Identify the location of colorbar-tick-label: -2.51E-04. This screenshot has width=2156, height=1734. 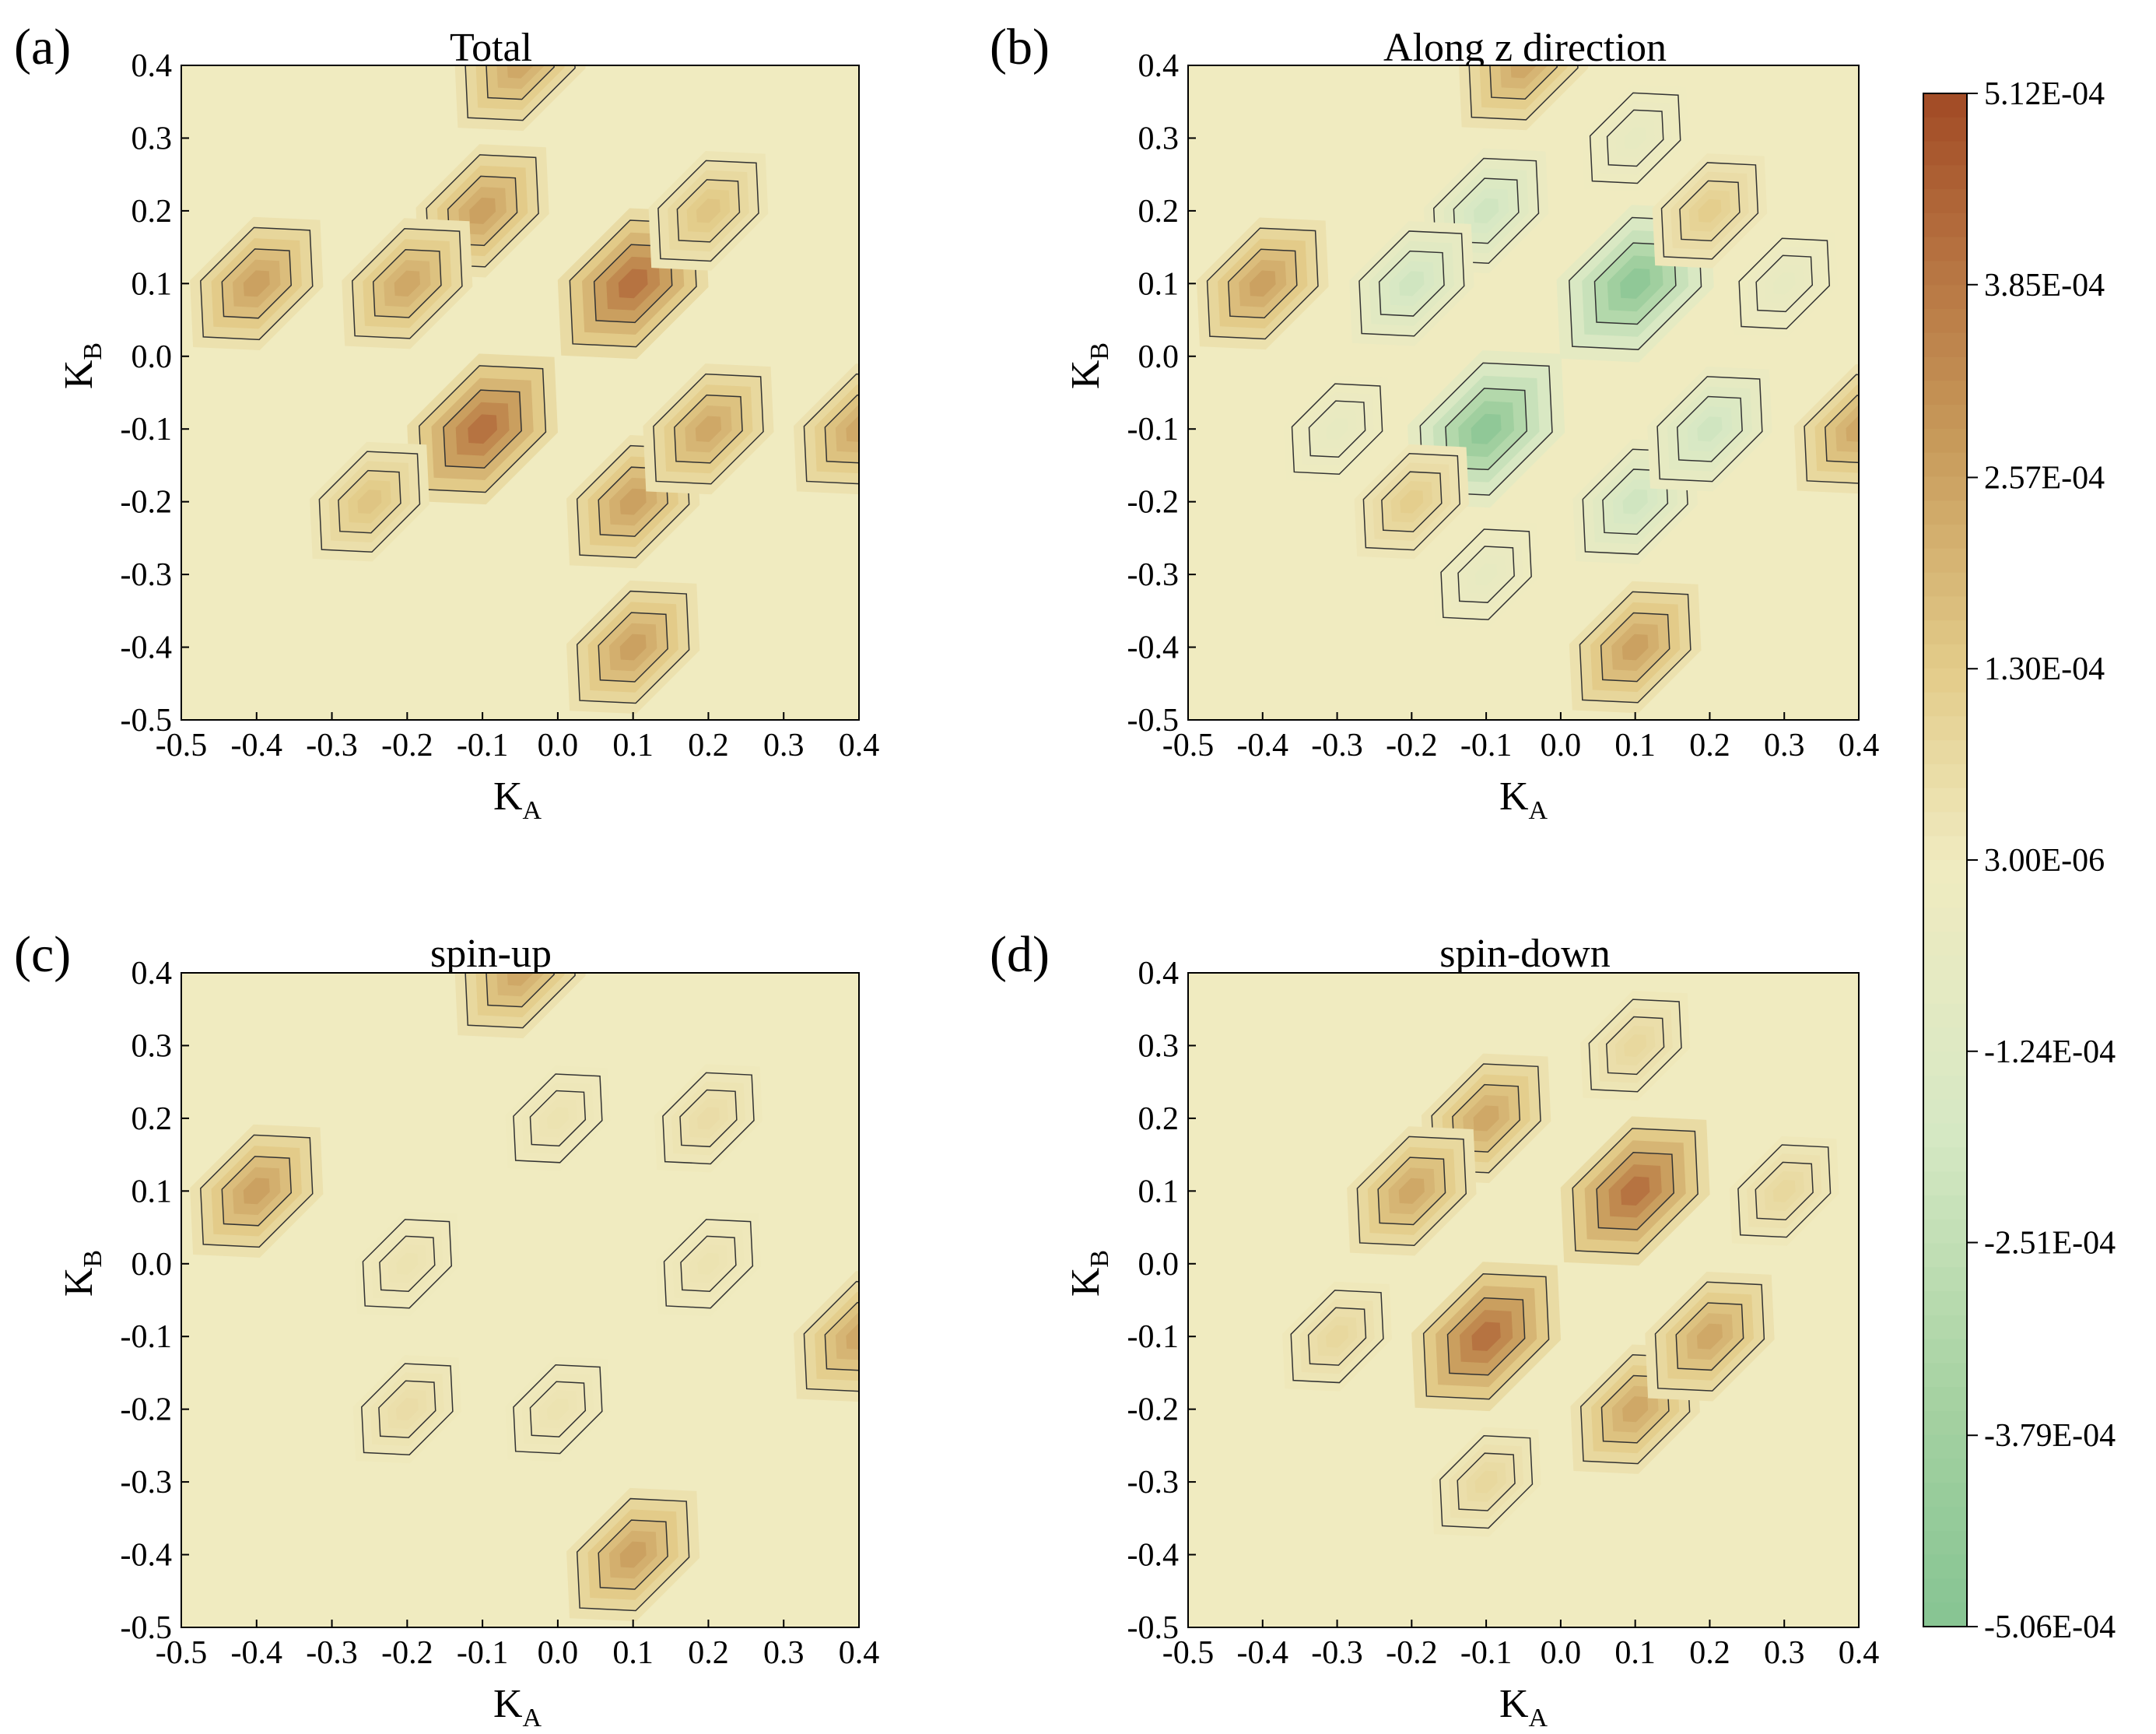
(2050, 1244).